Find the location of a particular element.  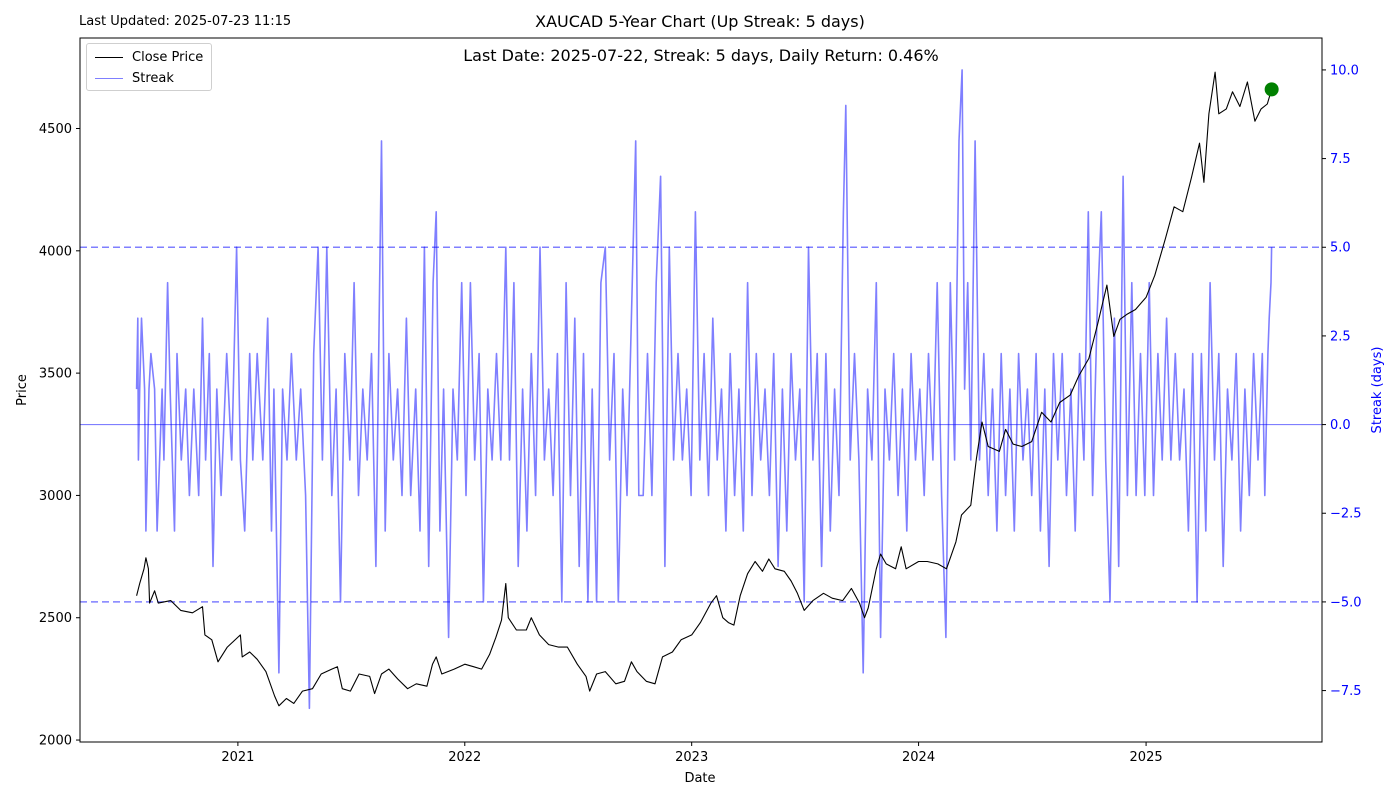

last-point-marker-group is located at coordinates (1271, 89).